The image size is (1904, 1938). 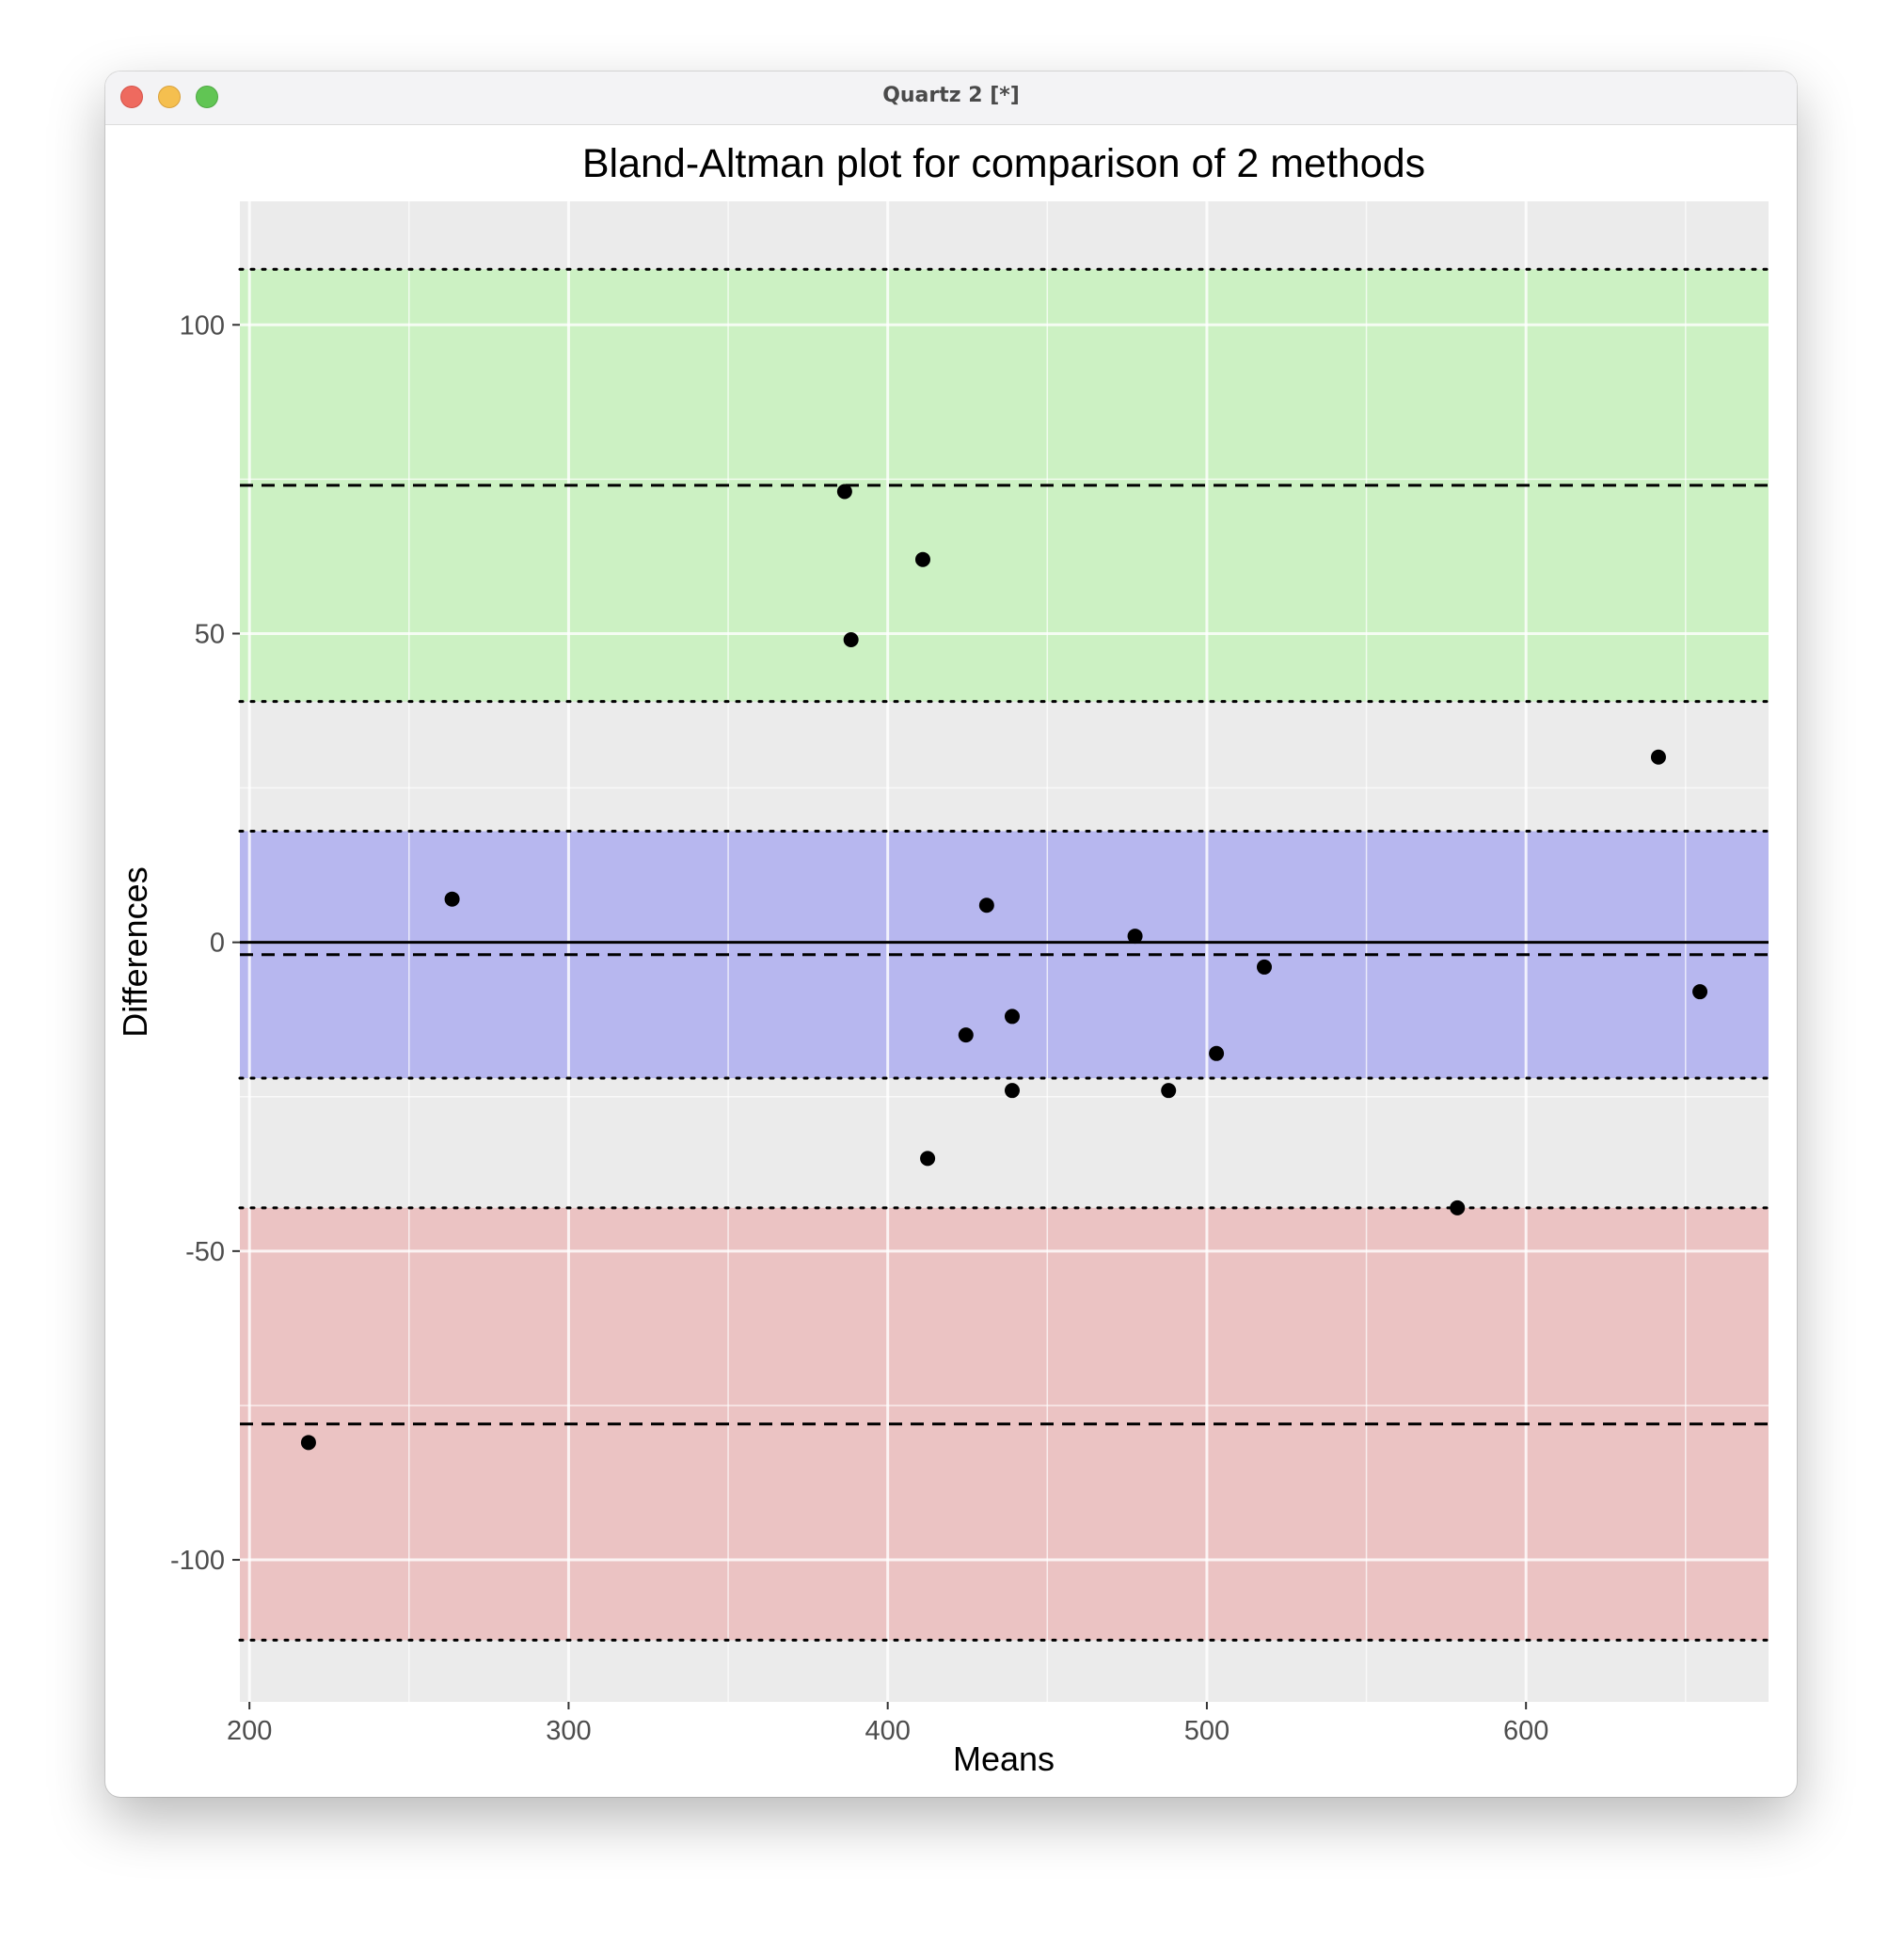 What do you see at coordinates (1004, 1758) in the screenshot?
I see `x-axis-label: Means` at bounding box center [1004, 1758].